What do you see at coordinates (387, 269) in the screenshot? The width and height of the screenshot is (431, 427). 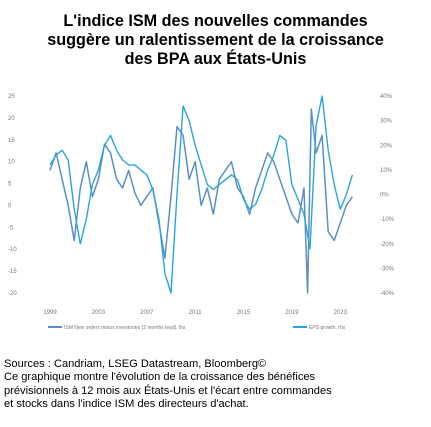 I see `right-tick-label: -30%` at bounding box center [387, 269].